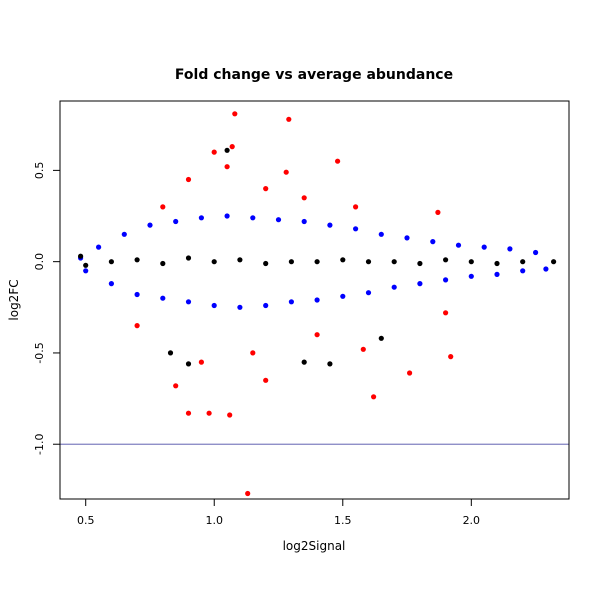 This screenshot has width=600, height=600. I want to click on series-main-cloud, so click(313, 261).